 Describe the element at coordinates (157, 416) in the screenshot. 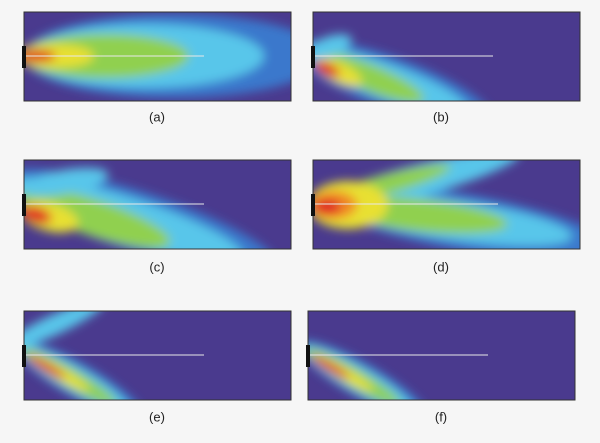

I see `panel-label: (e)` at that location.